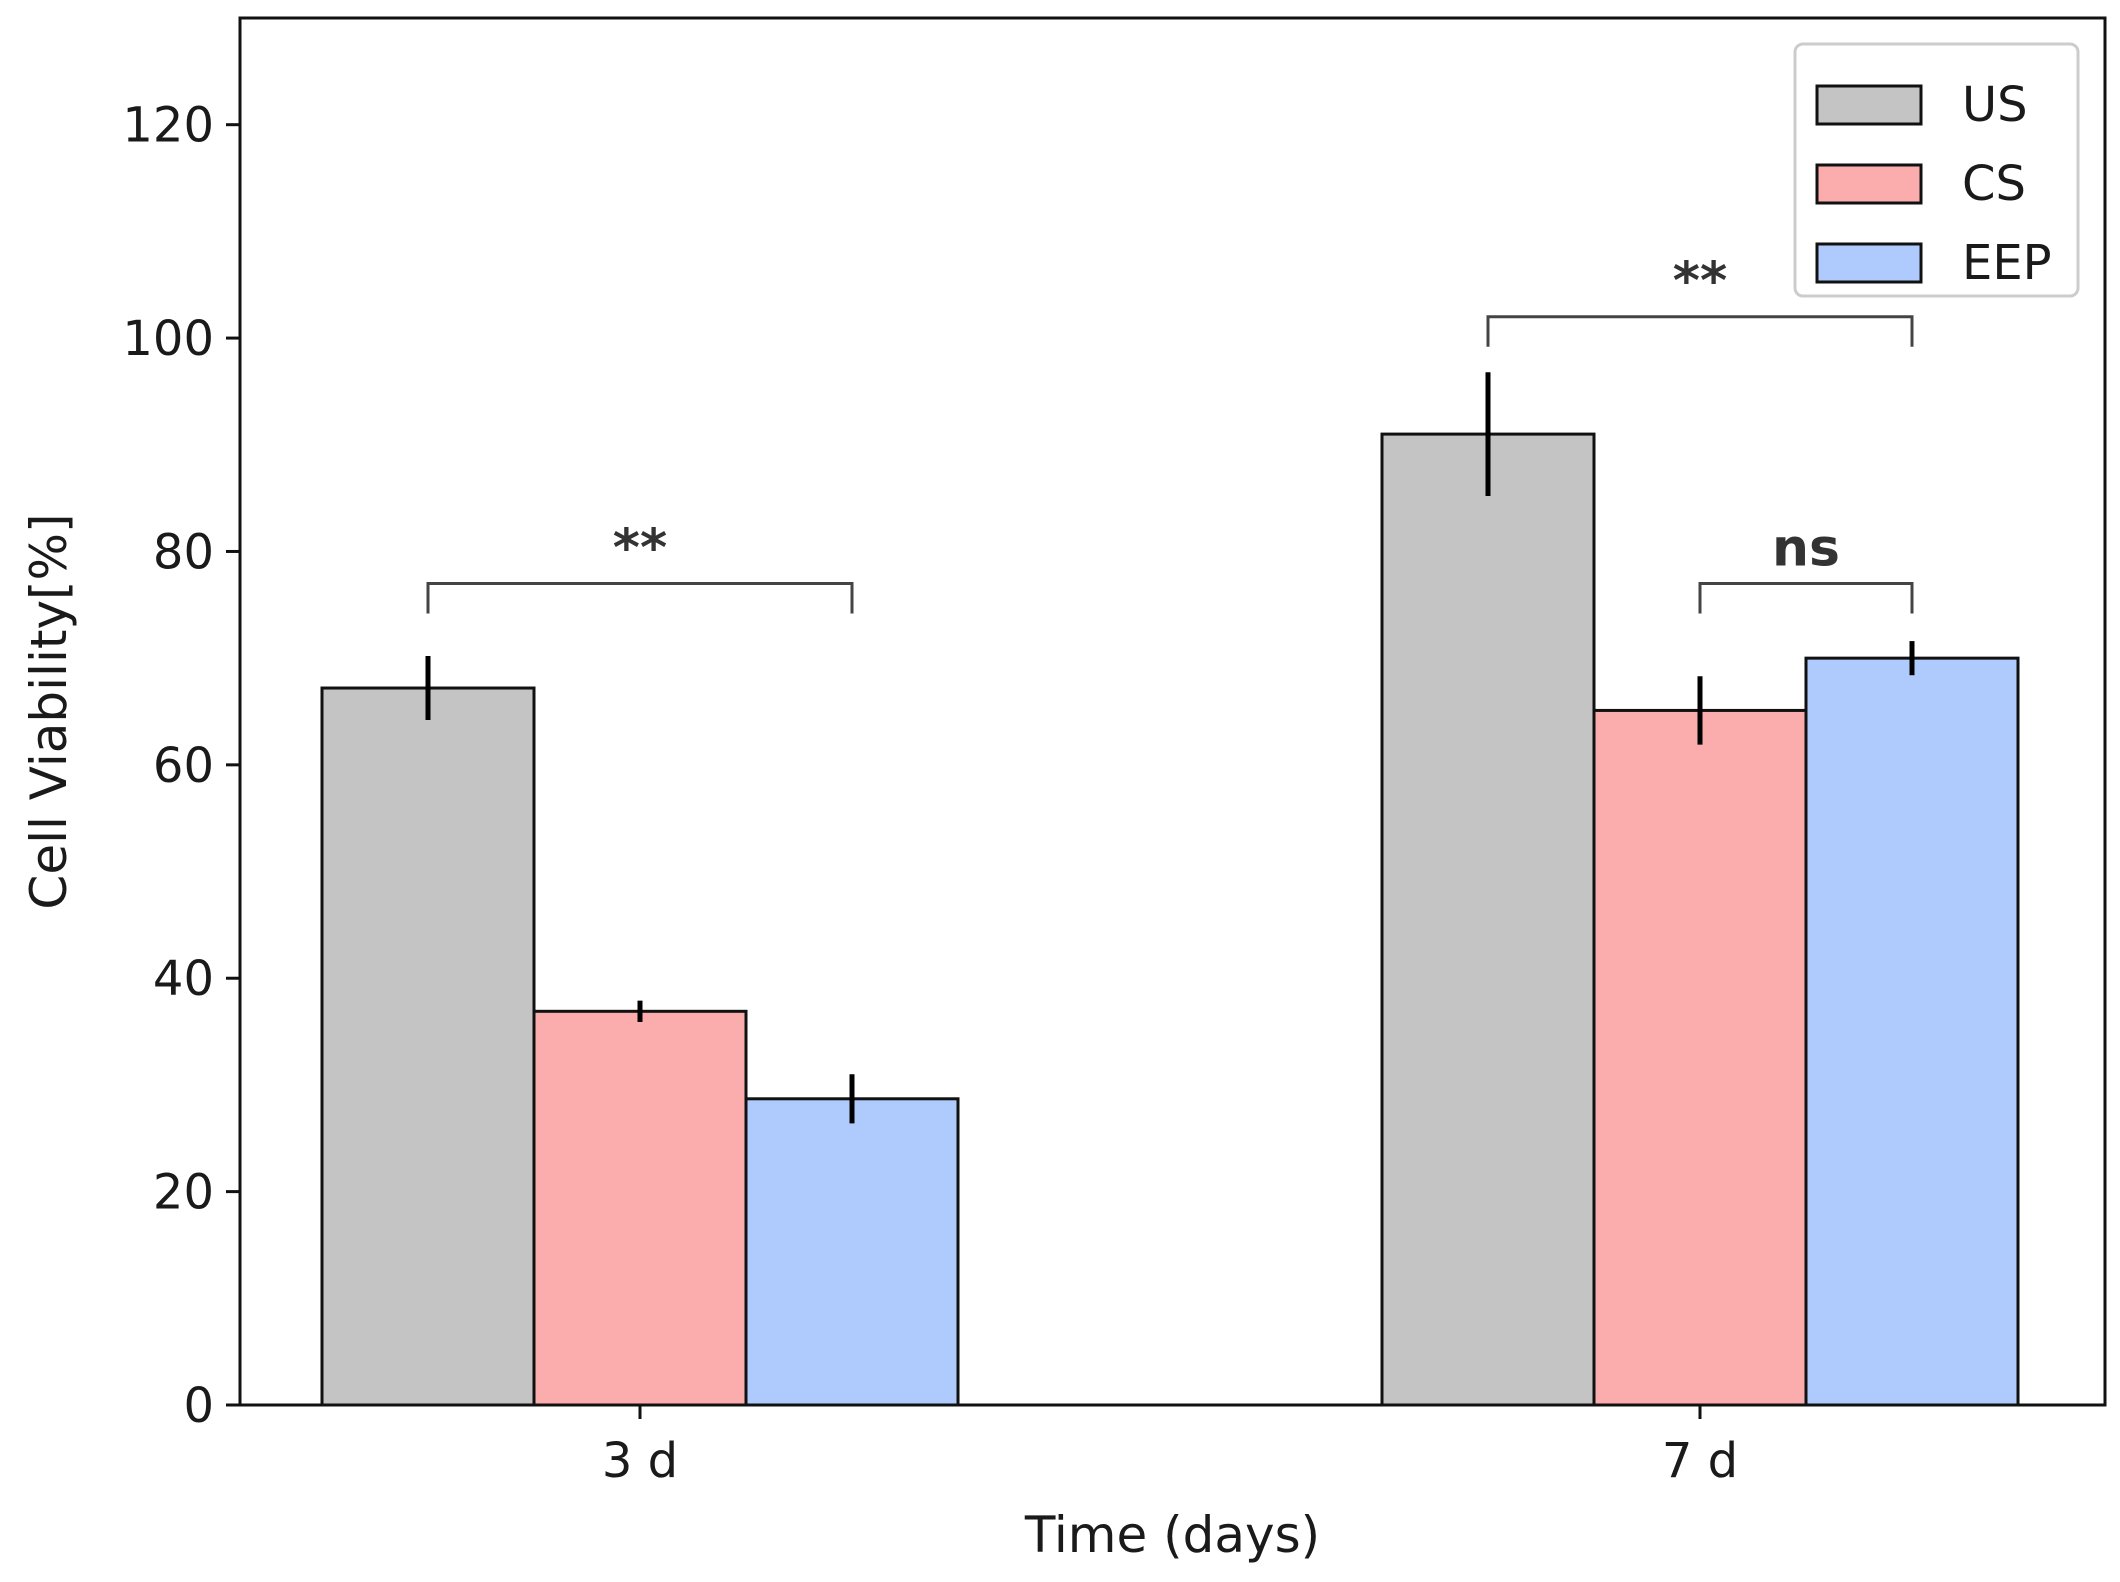  I want to click on y-tick-label-60: 60, so click(183, 766).